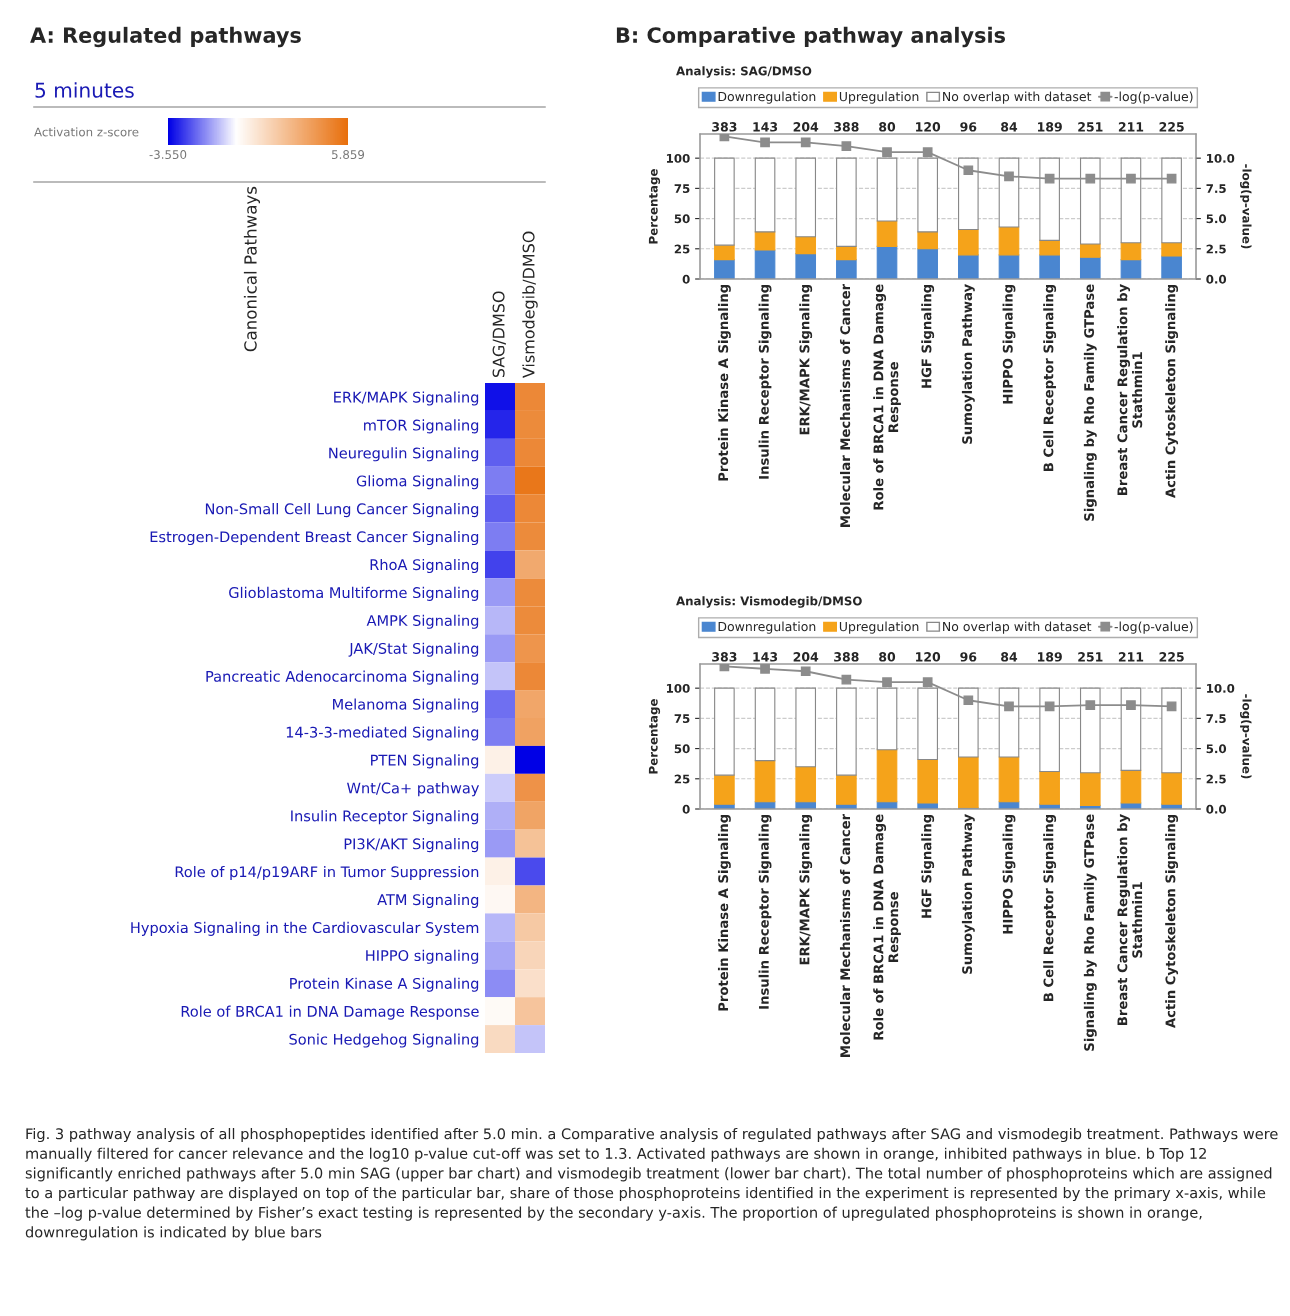 The height and width of the screenshot is (1316, 1290). Describe the element at coordinates (327, 873) in the screenshot. I see `y-tick-label: Role of p14/p19ARF in Tumor Suppression` at that location.